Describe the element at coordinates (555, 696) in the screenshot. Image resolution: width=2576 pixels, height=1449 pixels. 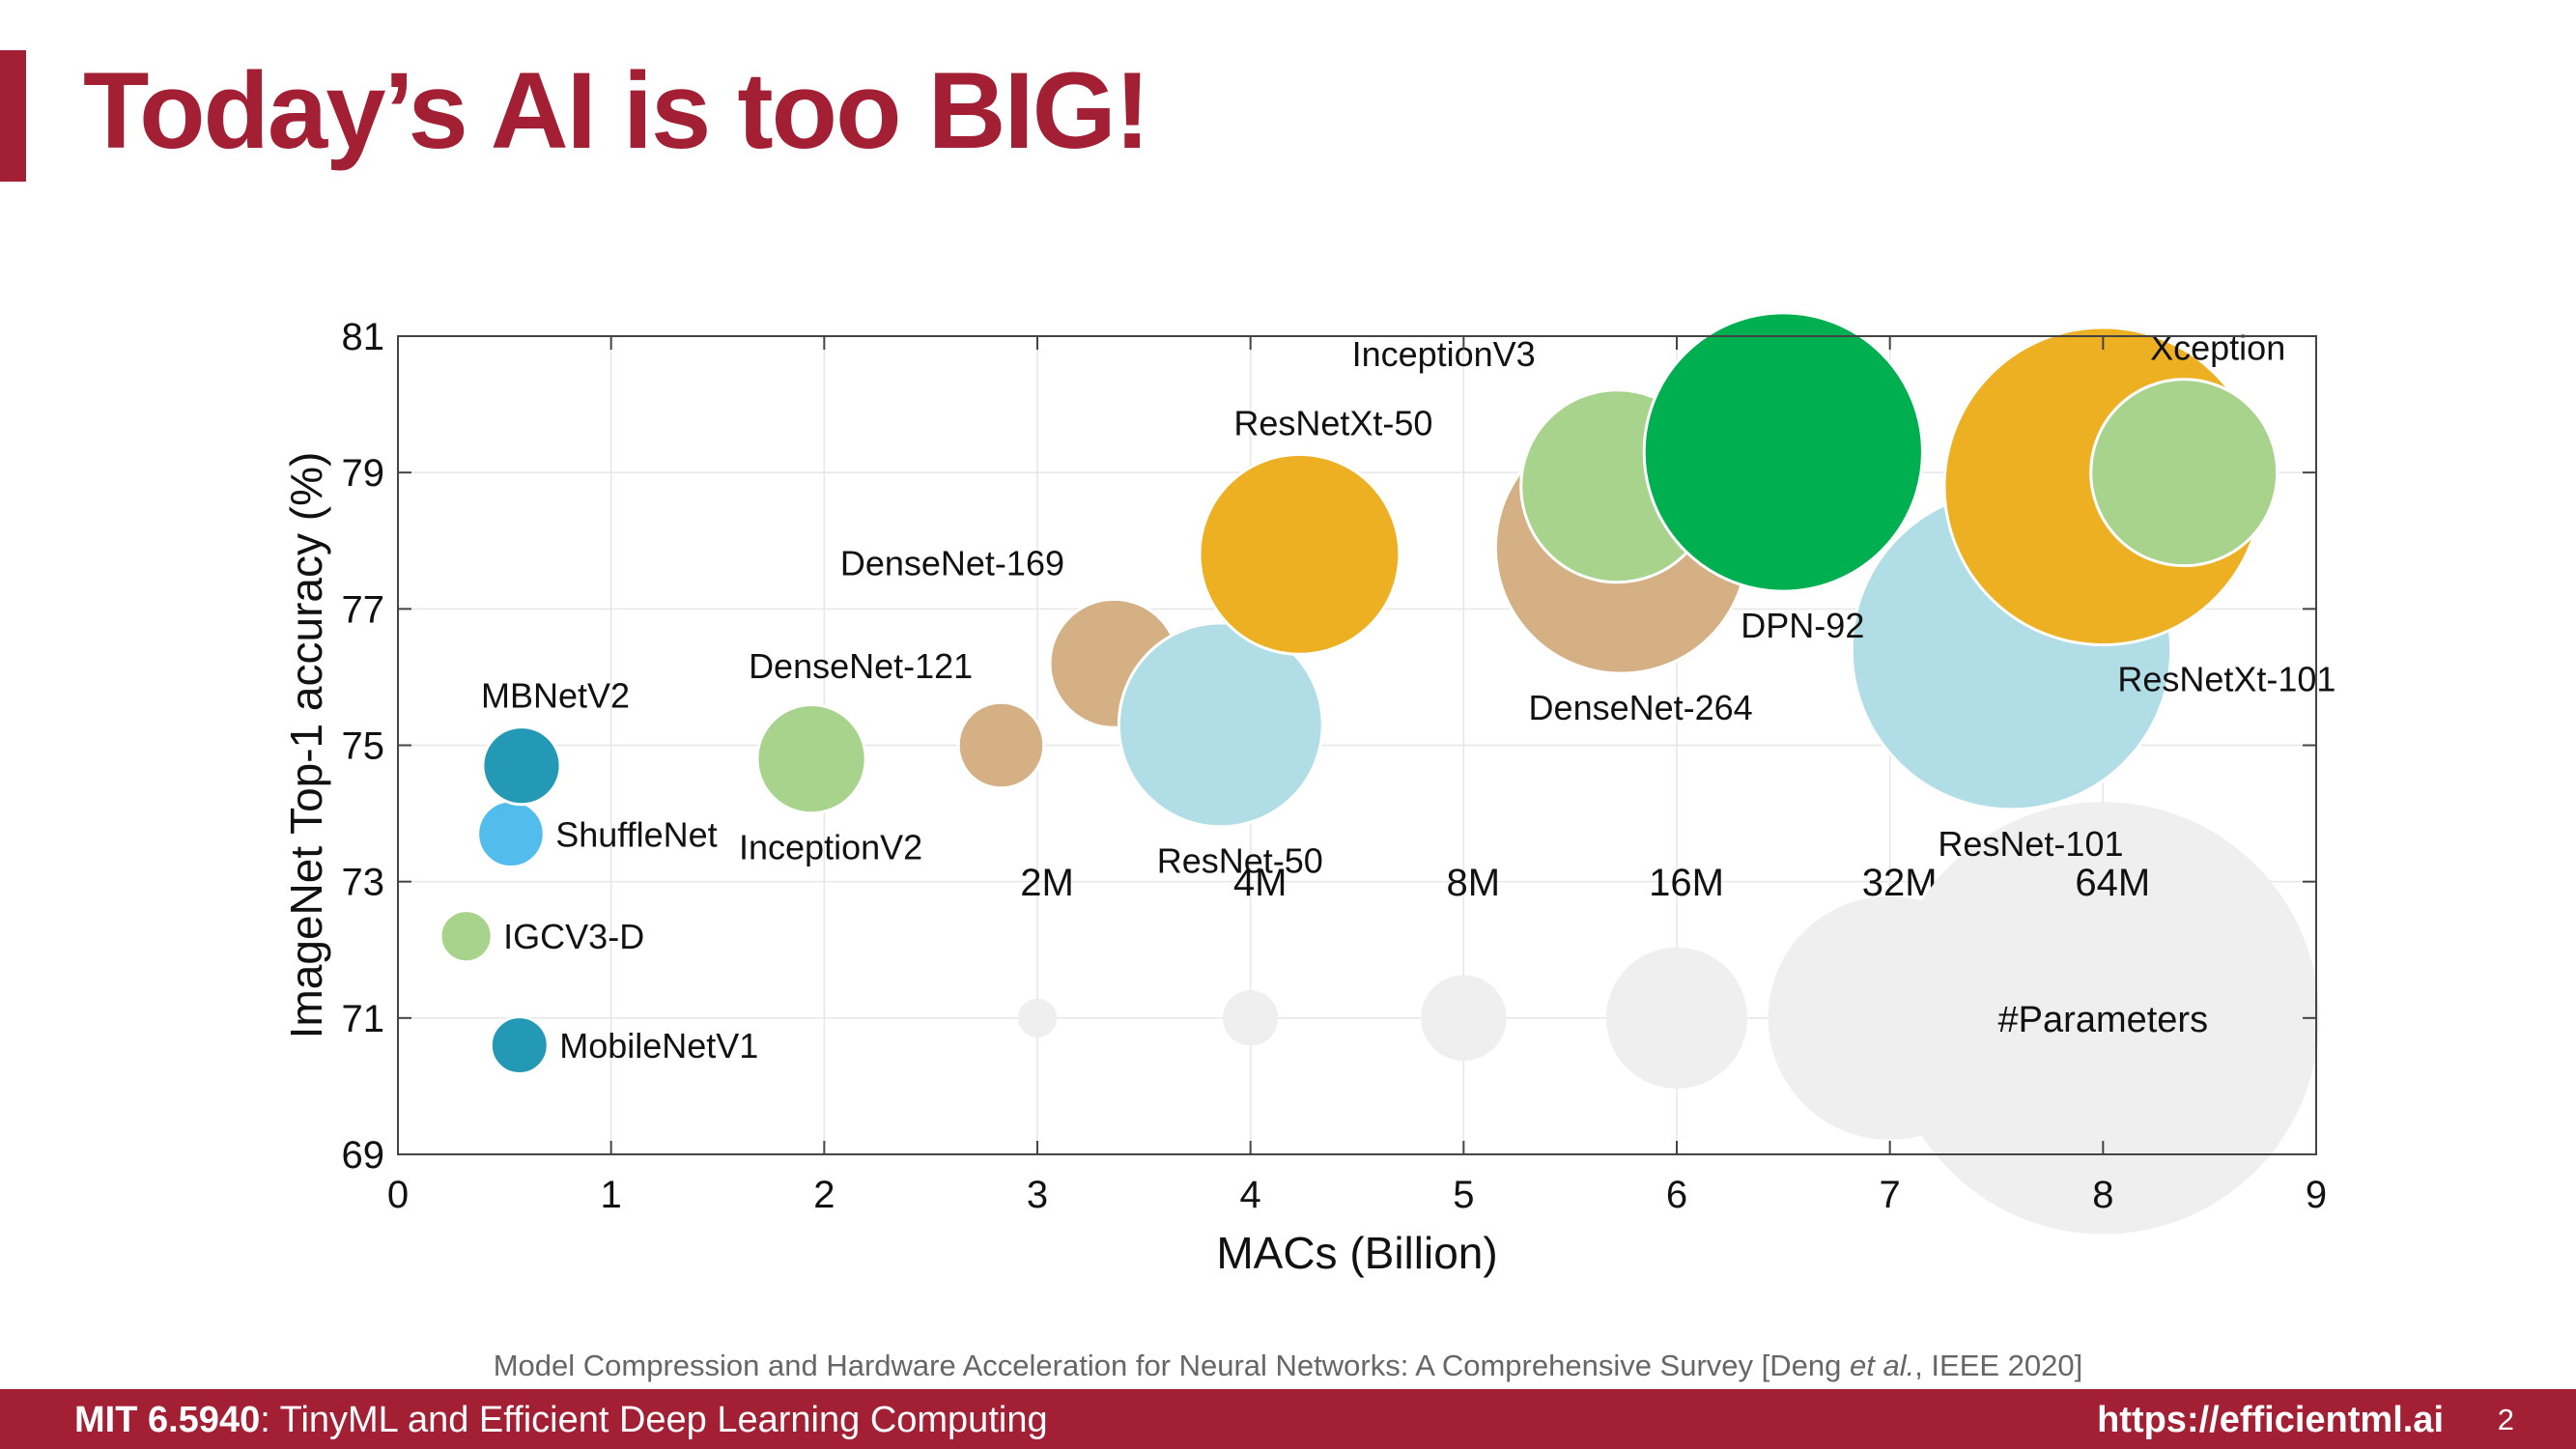
I see `data-label-mbnetv2: MBNetV2` at that location.